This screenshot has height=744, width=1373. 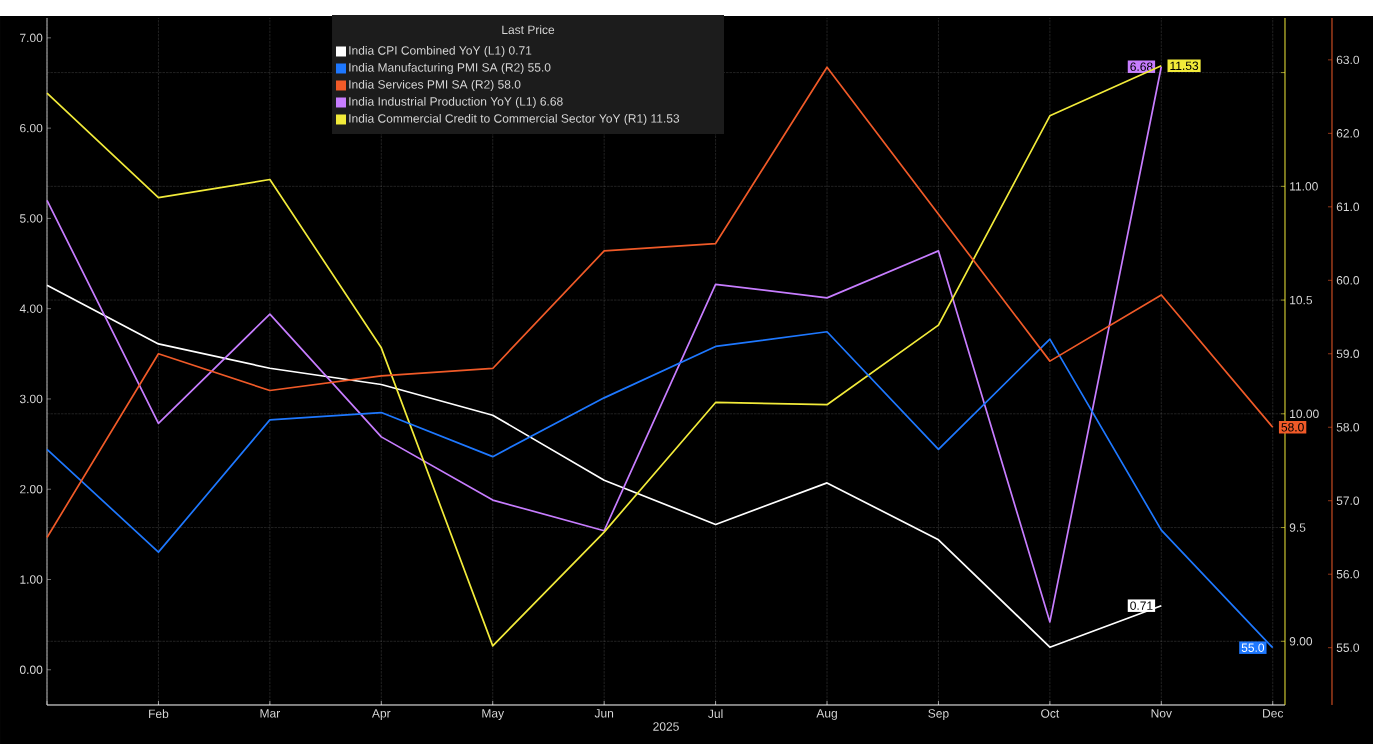 What do you see at coordinates (1348, 60) in the screenshot?
I see `y3-tick-label: 63.0` at bounding box center [1348, 60].